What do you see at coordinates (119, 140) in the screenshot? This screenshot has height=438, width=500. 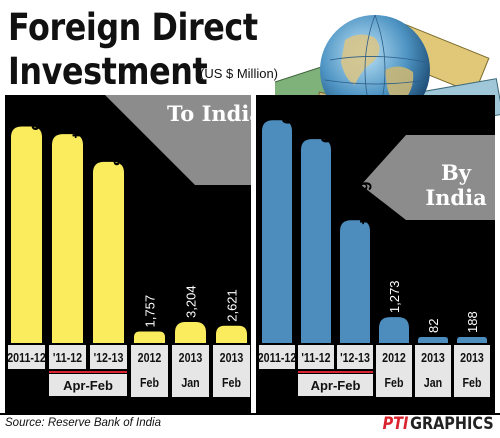 I see `data-label: 27,568` at bounding box center [119, 140].